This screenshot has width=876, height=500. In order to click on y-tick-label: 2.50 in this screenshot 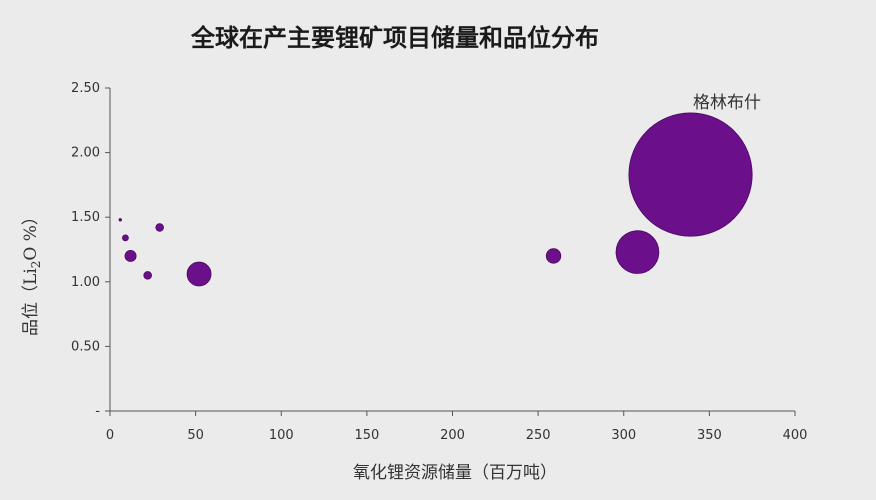, I will do `click(85, 88)`.